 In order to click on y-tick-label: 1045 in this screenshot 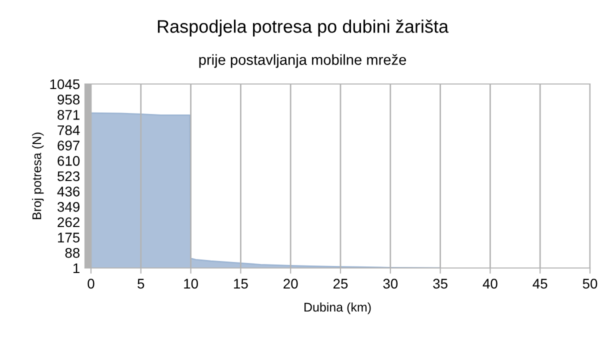, I will do `click(65, 84)`.